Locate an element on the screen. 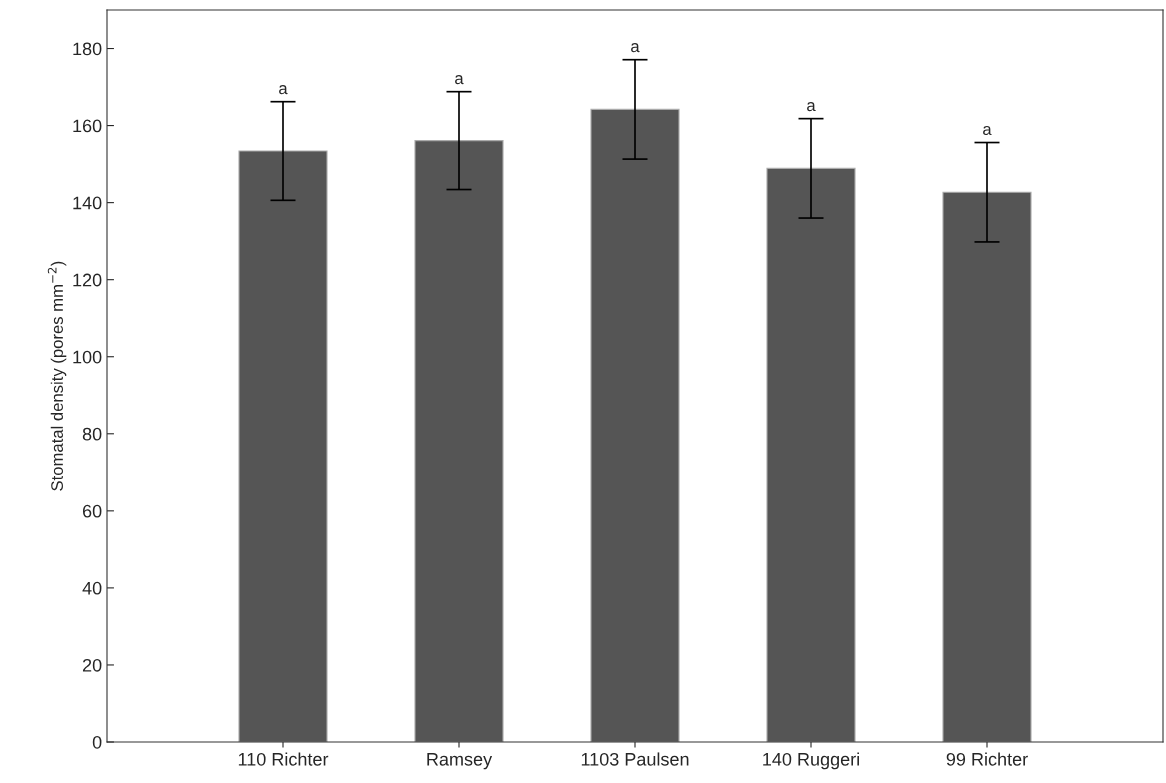  x-tick-label: 99 Richter is located at coordinates (987, 759).